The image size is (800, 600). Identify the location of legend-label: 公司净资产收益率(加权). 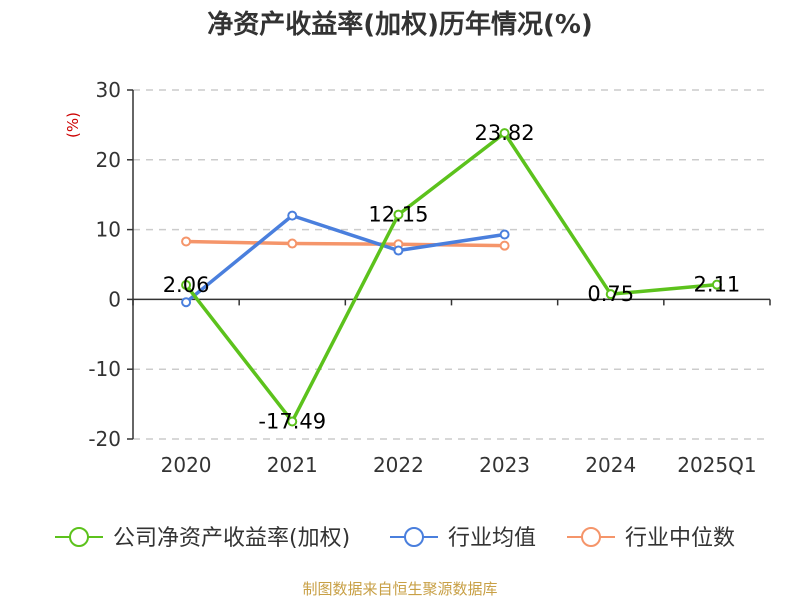
(231, 538).